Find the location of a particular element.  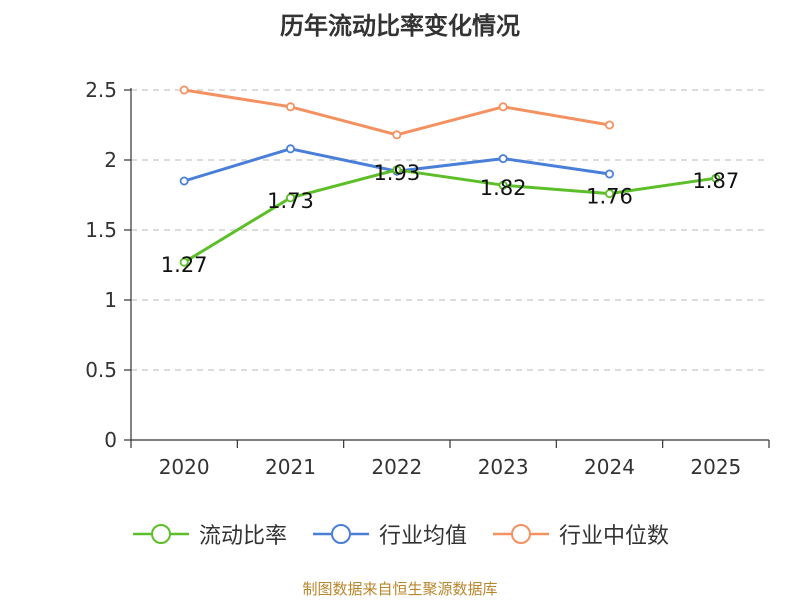

legend-label: 行业均值 is located at coordinates (422, 536).